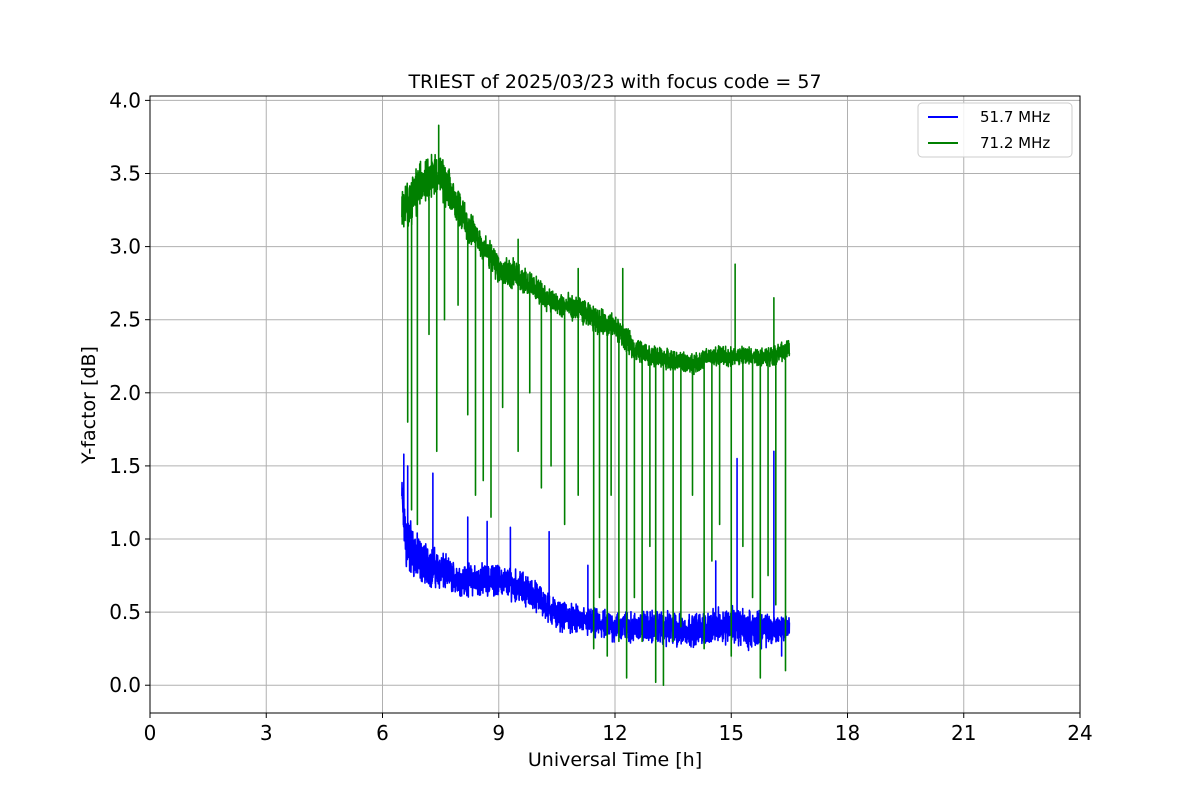 This screenshot has width=1200, height=804. I want to click on y-tick-label: 2.0, so click(125, 393).